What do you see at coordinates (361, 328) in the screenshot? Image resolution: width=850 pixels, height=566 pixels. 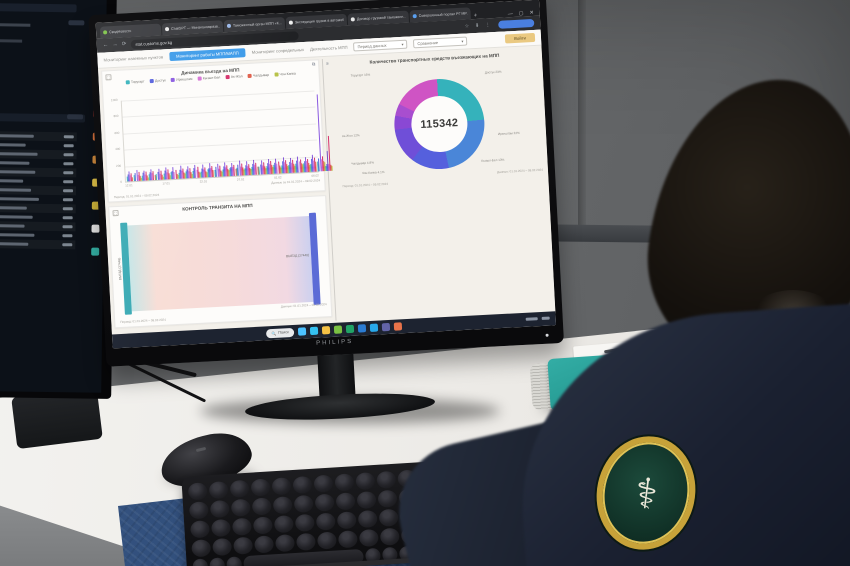 I see `word-icon` at bounding box center [361, 328].